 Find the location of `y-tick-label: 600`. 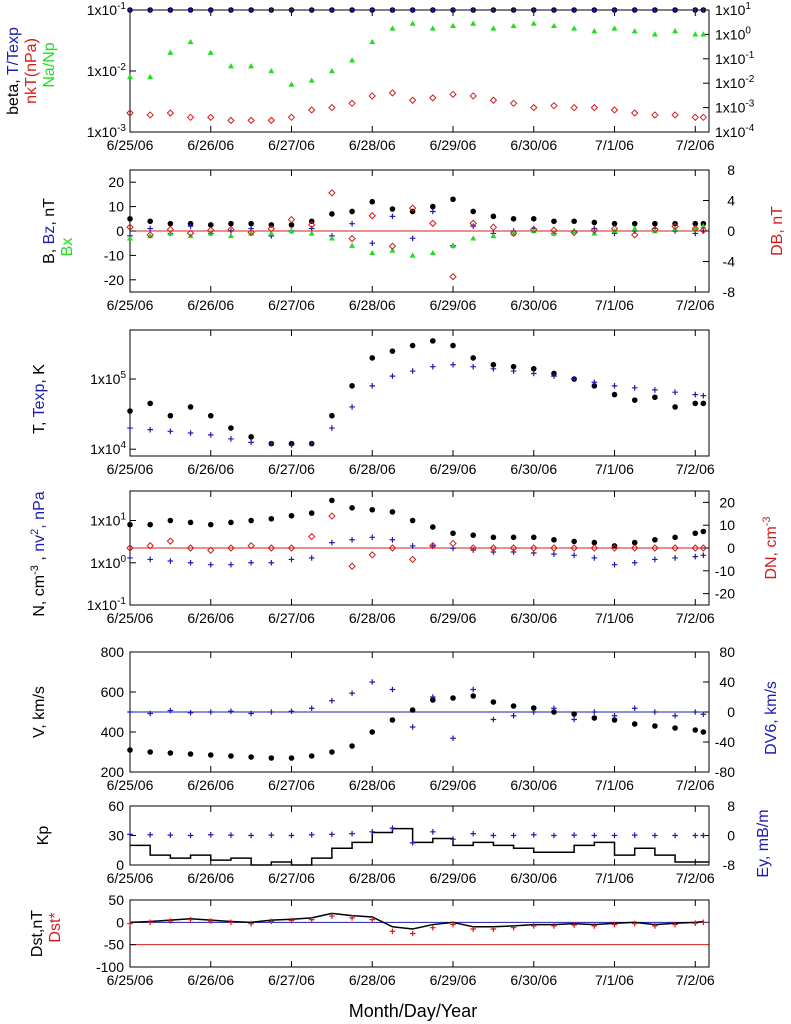

y-tick-label: 600 is located at coordinates (113, 692).